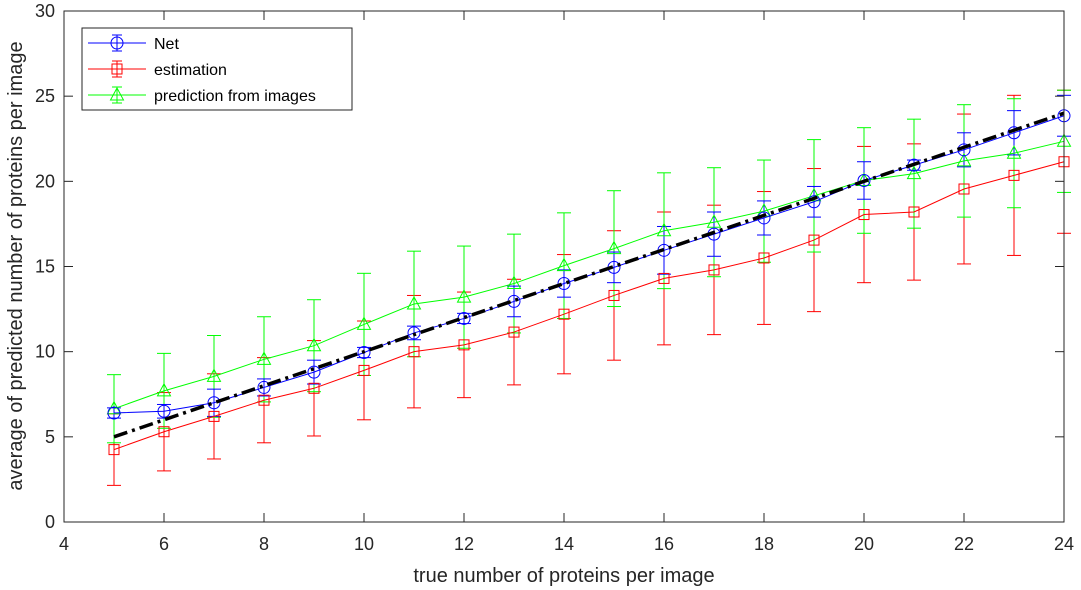 This screenshot has width=1081, height=590. I want to click on x-tick-label: 22, so click(964, 544).